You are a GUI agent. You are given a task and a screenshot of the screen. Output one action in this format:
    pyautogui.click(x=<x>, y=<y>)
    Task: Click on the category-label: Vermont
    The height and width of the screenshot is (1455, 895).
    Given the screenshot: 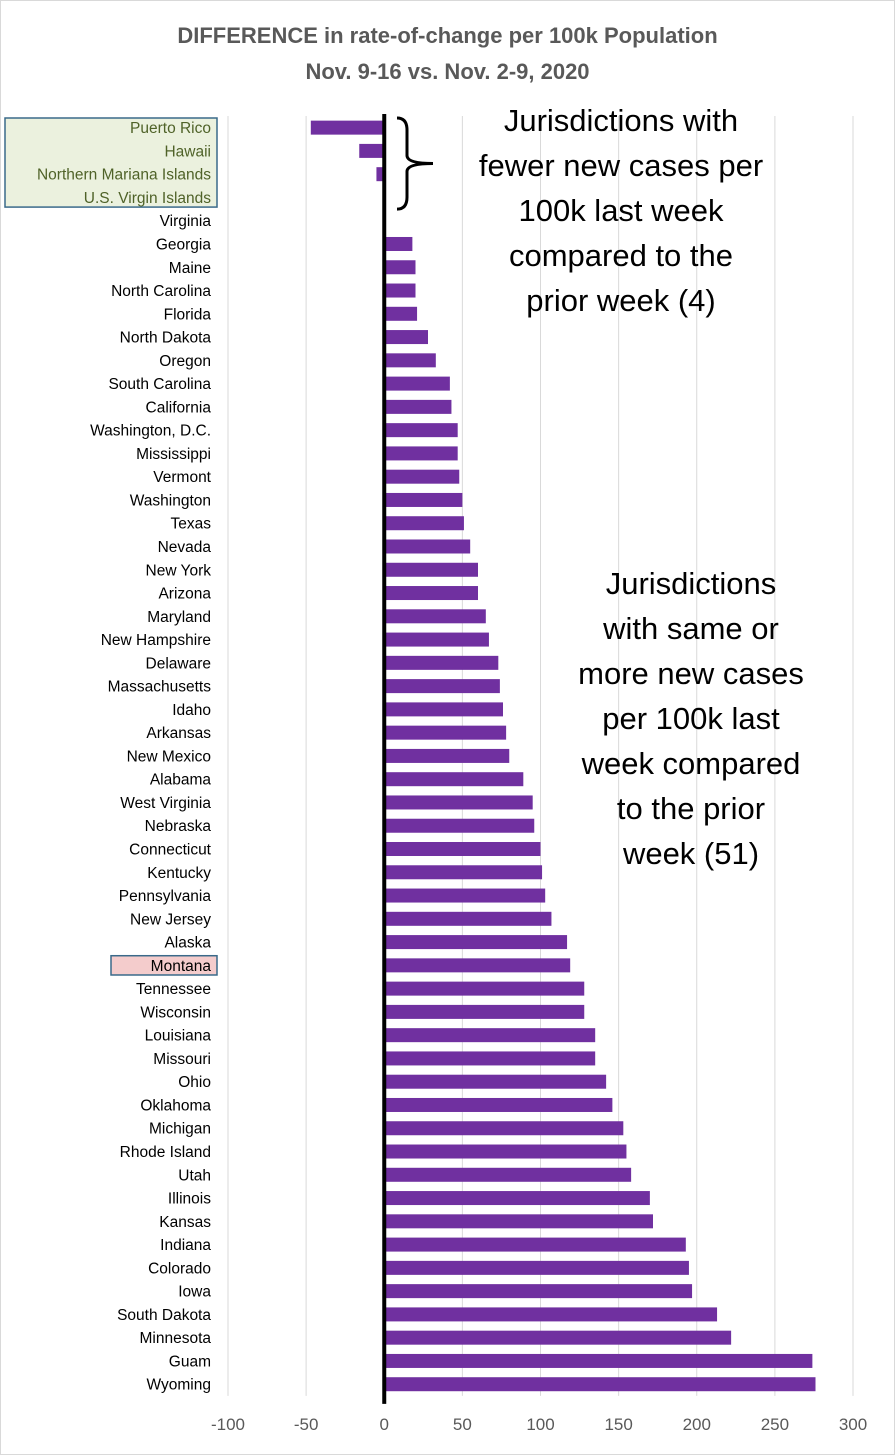 What is the action you would take?
    pyautogui.click(x=182, y=477)
    